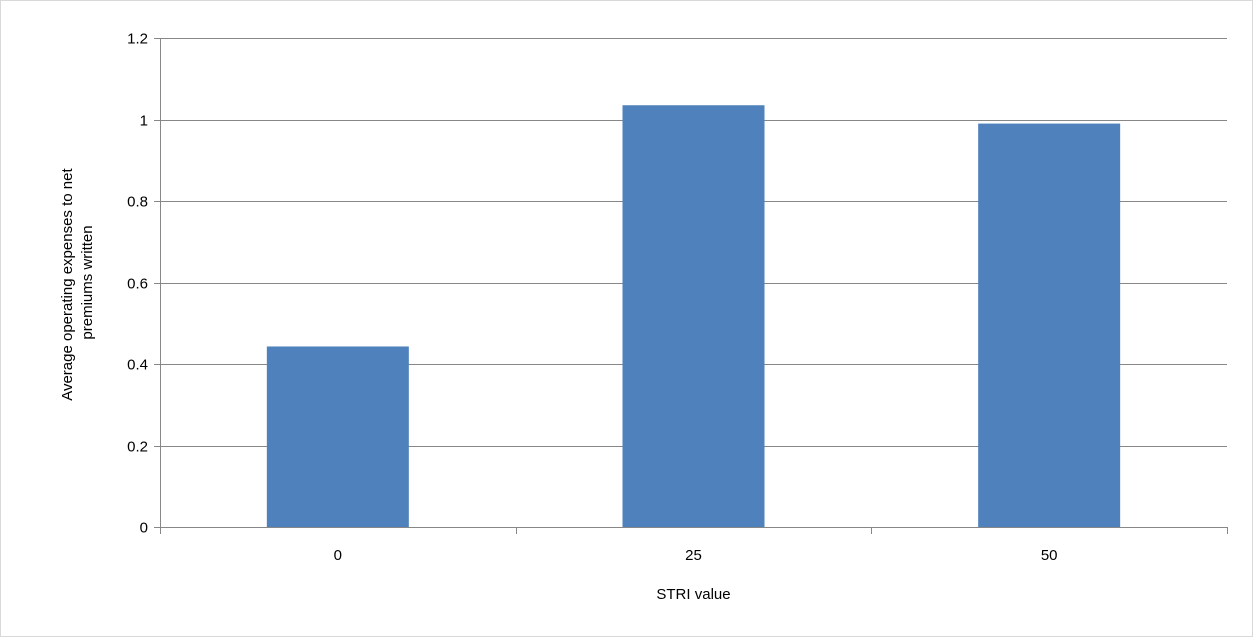 Image resolution: width=1253 pixels, height=638 pixels. Describe the element at coordinates (338, 555) in the screenshot. I see `x-tick-label: 0` at that location.